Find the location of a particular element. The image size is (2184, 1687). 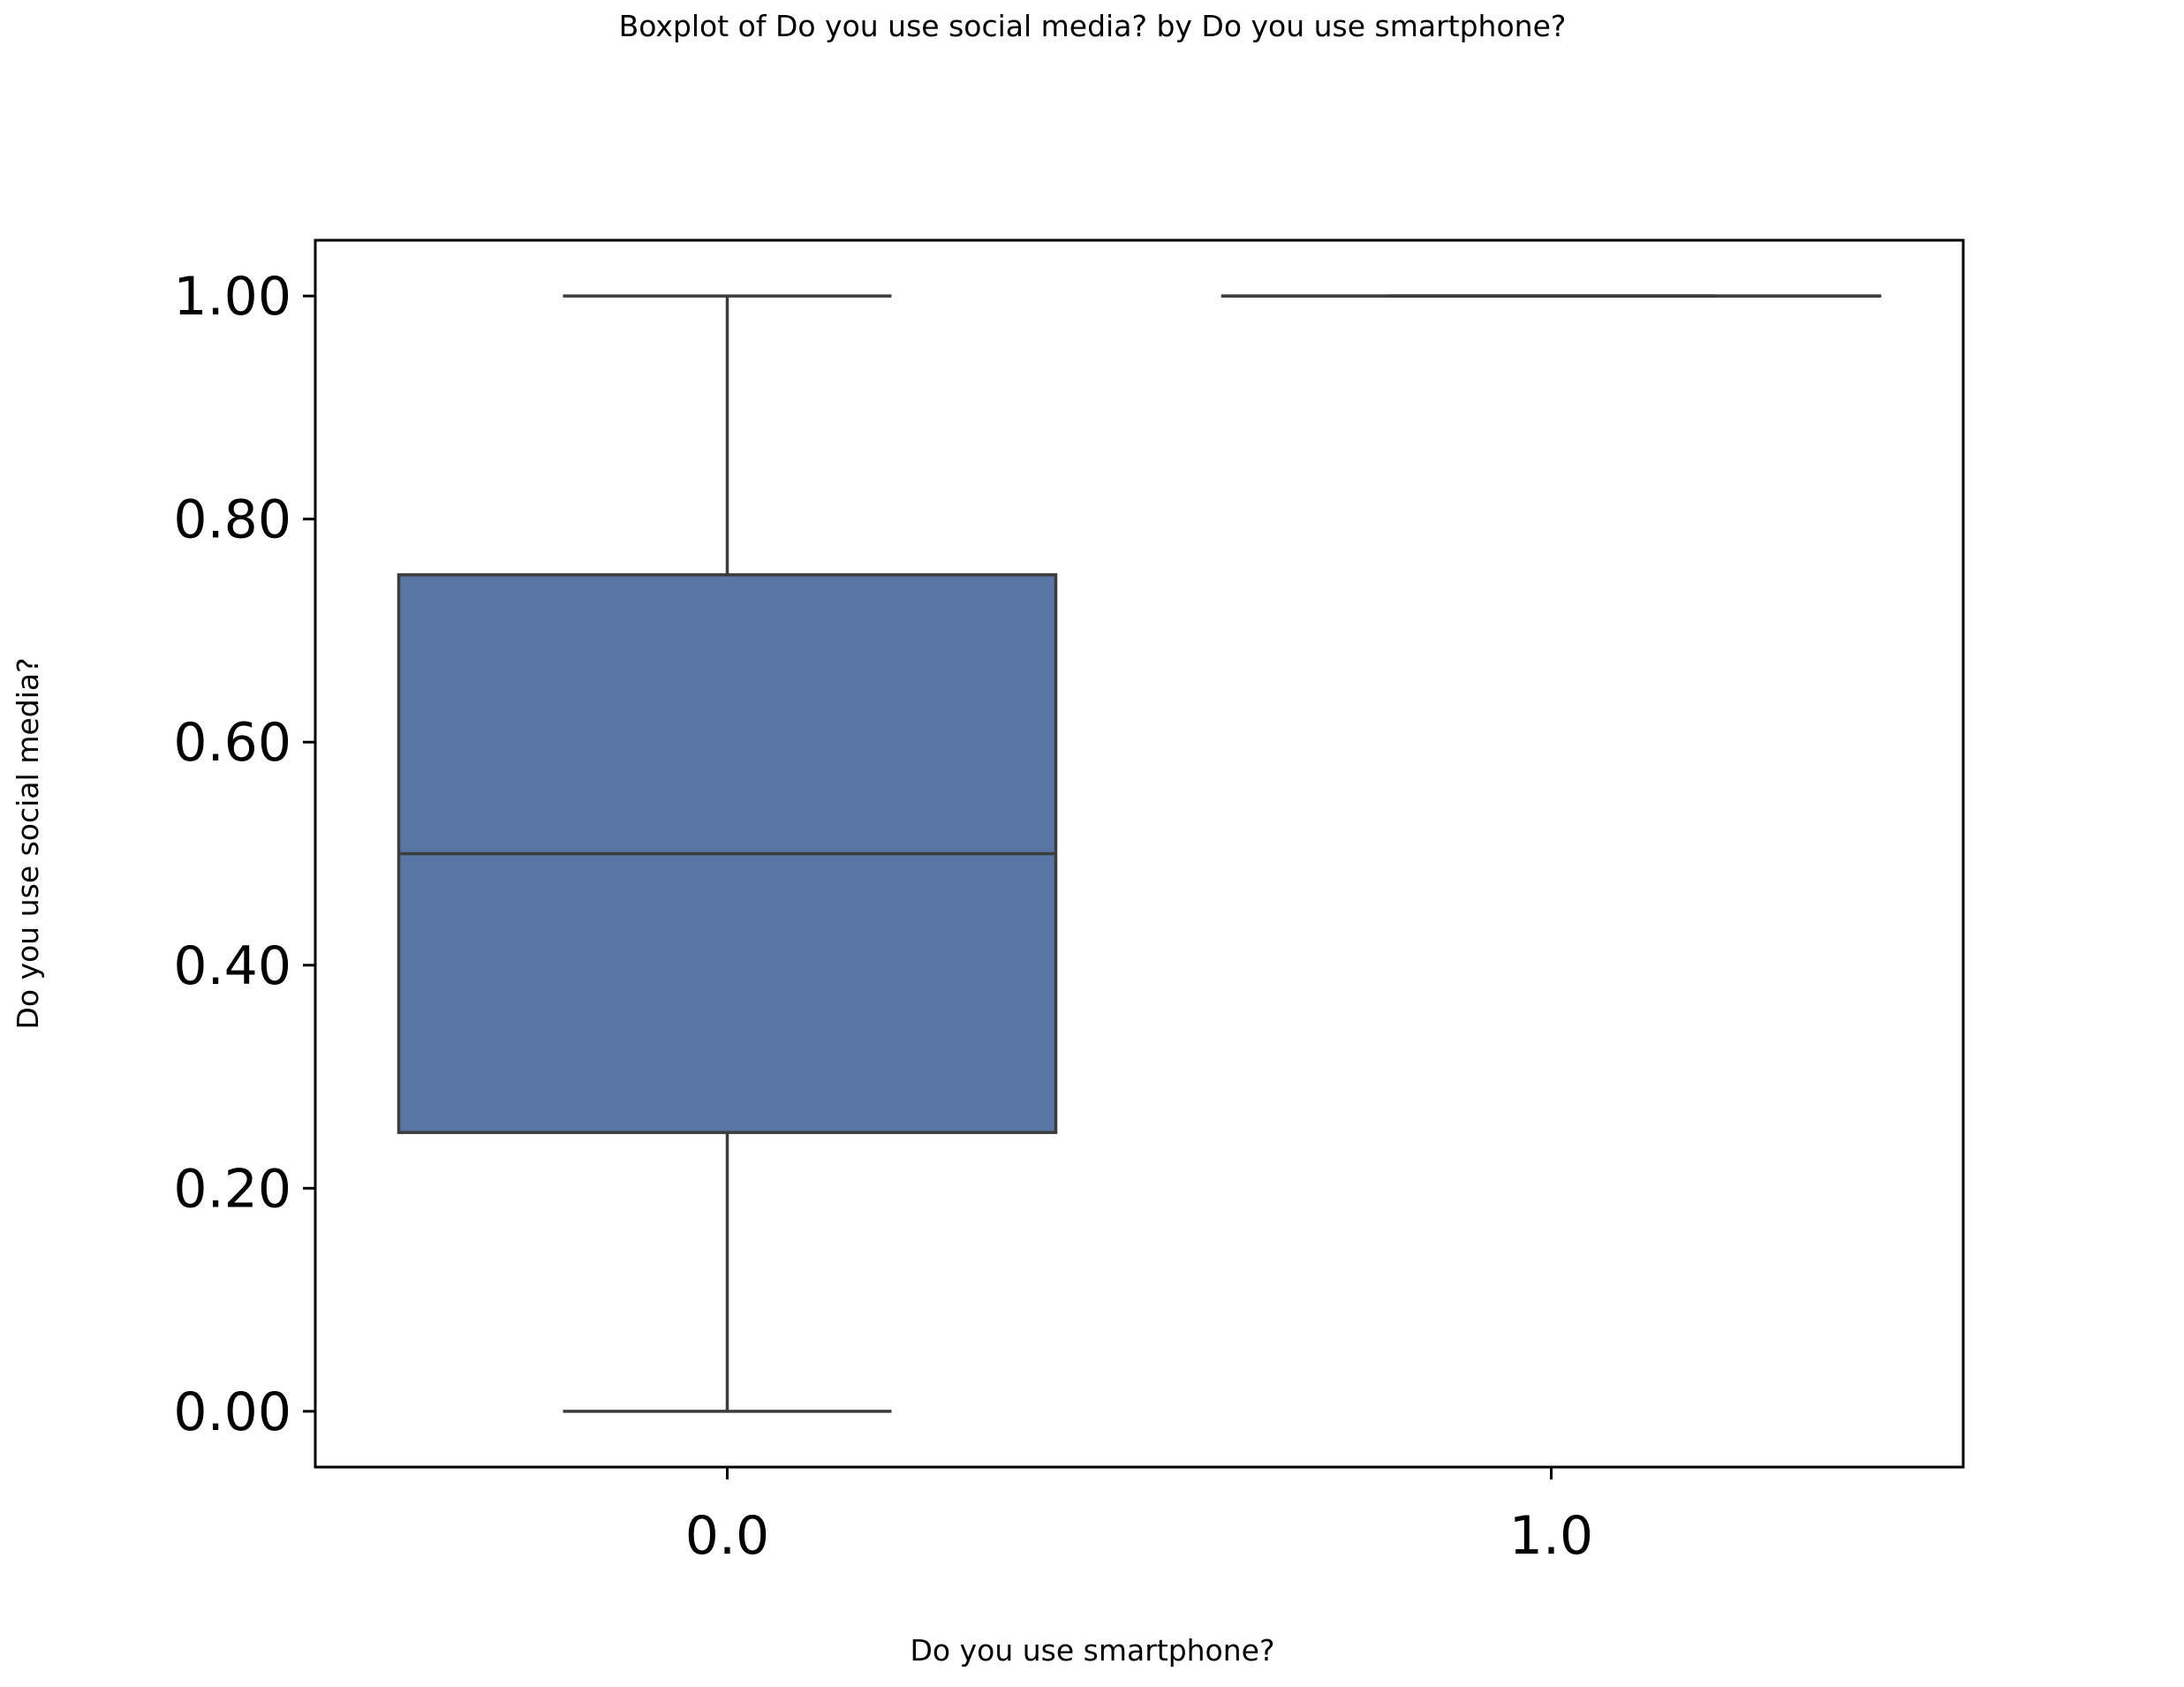

y-tick-label: 0.20 is located at coordinates (232, 1189).